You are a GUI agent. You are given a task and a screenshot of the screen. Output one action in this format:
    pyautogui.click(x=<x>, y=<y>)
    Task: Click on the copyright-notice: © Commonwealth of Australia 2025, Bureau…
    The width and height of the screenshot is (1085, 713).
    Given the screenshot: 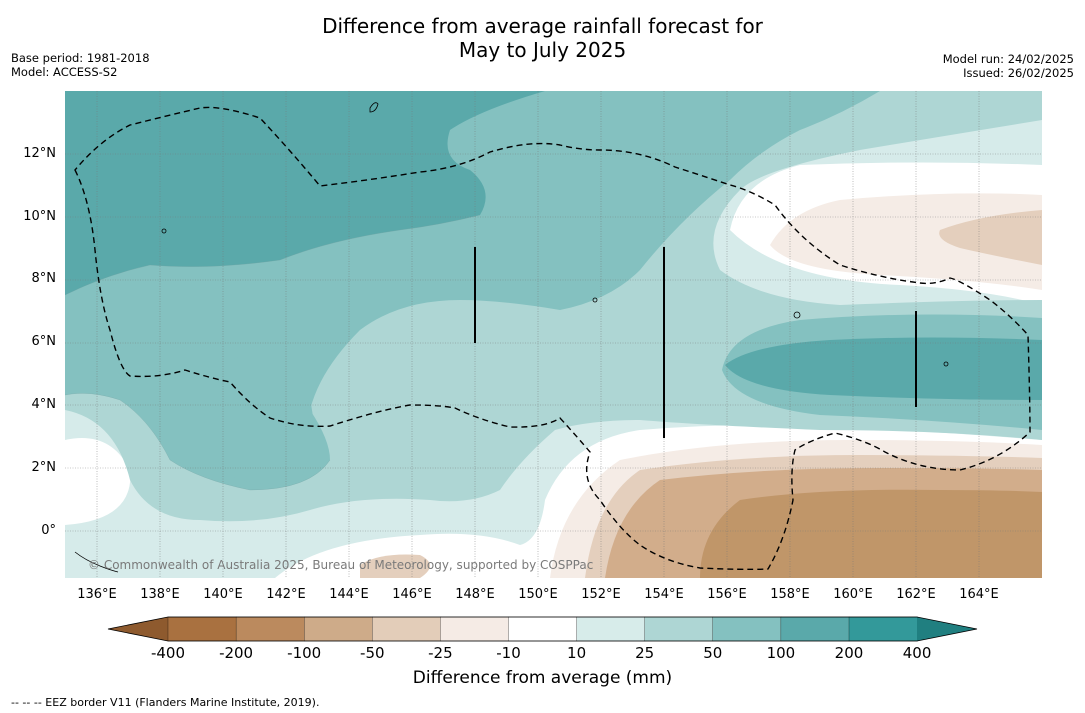 What is the action you would take?
    pyautogui.click(x=341, y=565)
    